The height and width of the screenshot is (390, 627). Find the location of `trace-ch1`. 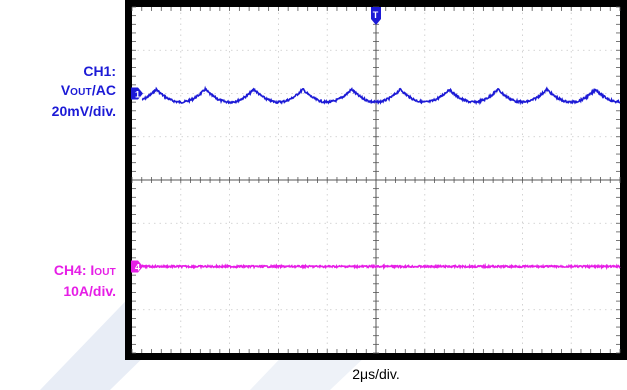

trace-ch1 is located at coordinates (381, 95).